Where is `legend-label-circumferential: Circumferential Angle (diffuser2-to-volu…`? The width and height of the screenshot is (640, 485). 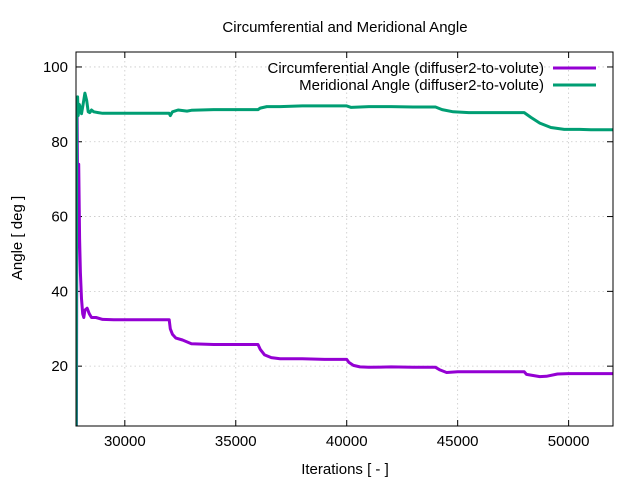
legend-label-circumferential: Circumferential Angle (diffuser2-to-volu… is located at coordinates (405, 68).